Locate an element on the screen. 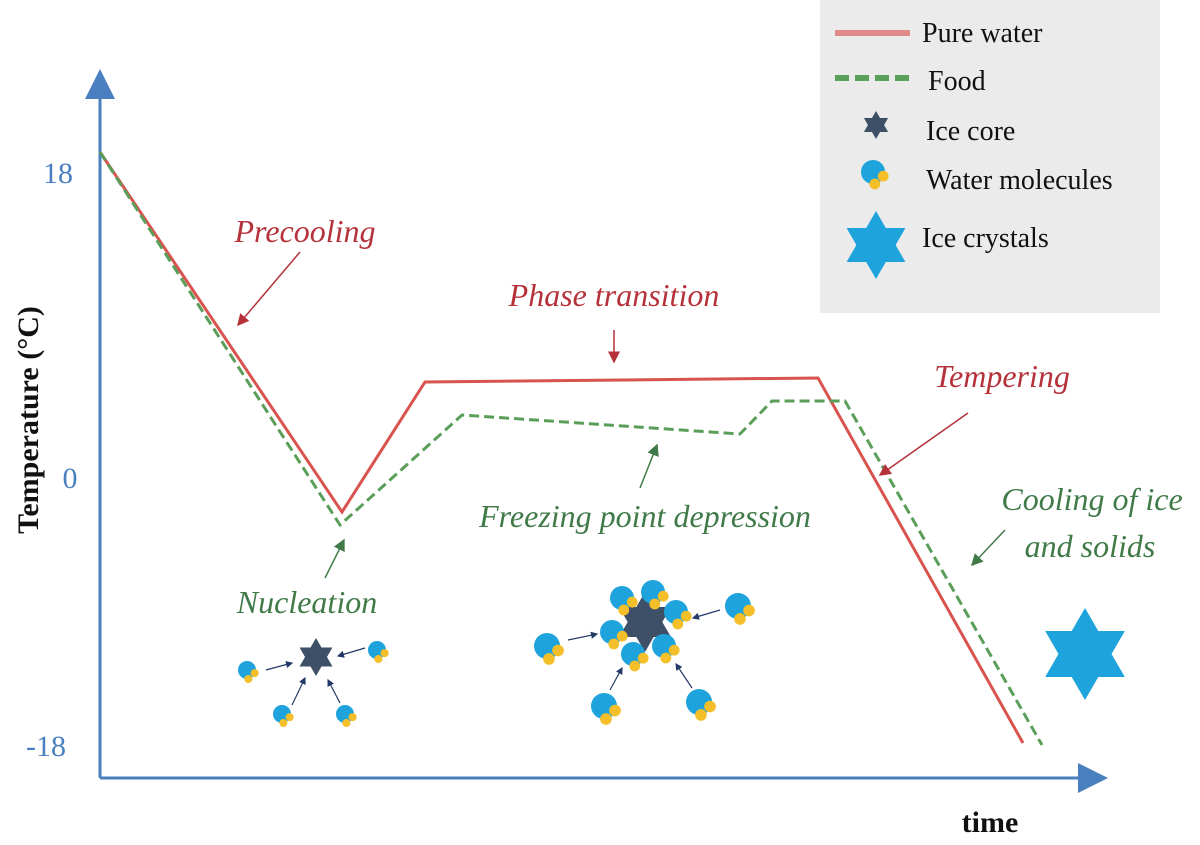 This screenshot has height=845, width=1200. annotation: Precooling is located at coordinates (305, 231).